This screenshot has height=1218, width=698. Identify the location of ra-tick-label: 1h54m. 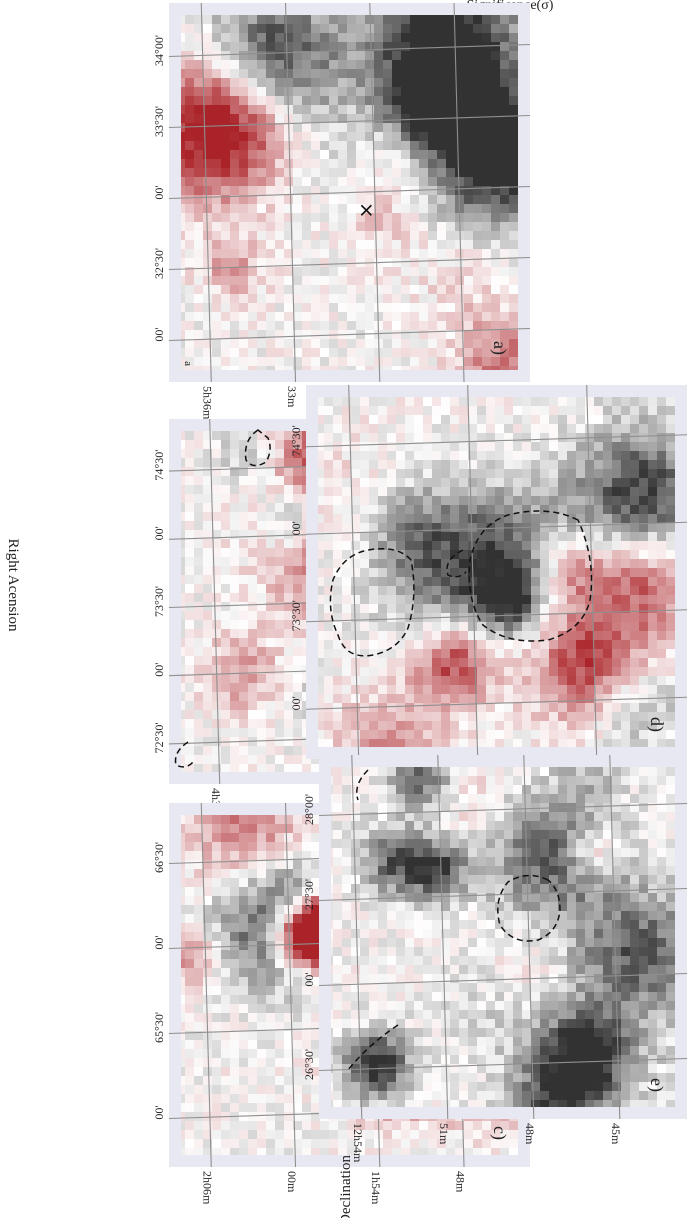
(376, 1188).